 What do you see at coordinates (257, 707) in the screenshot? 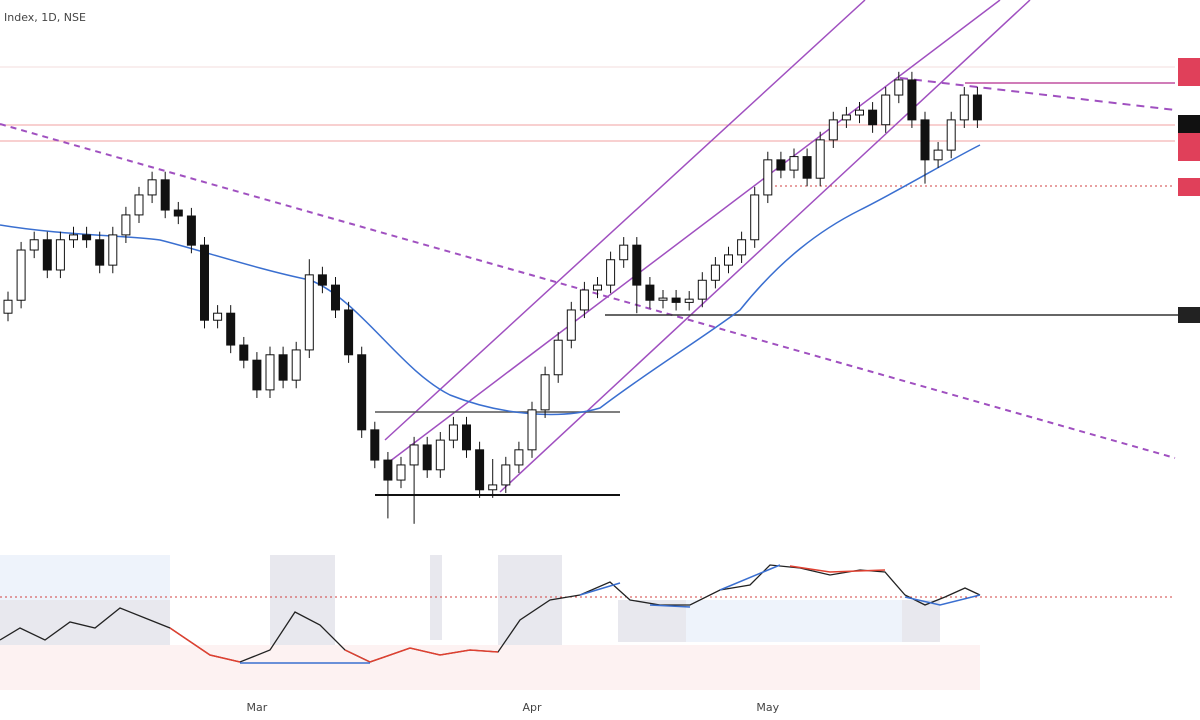
I see `x-tick-label: Mar` at bounding box center [257, 707].